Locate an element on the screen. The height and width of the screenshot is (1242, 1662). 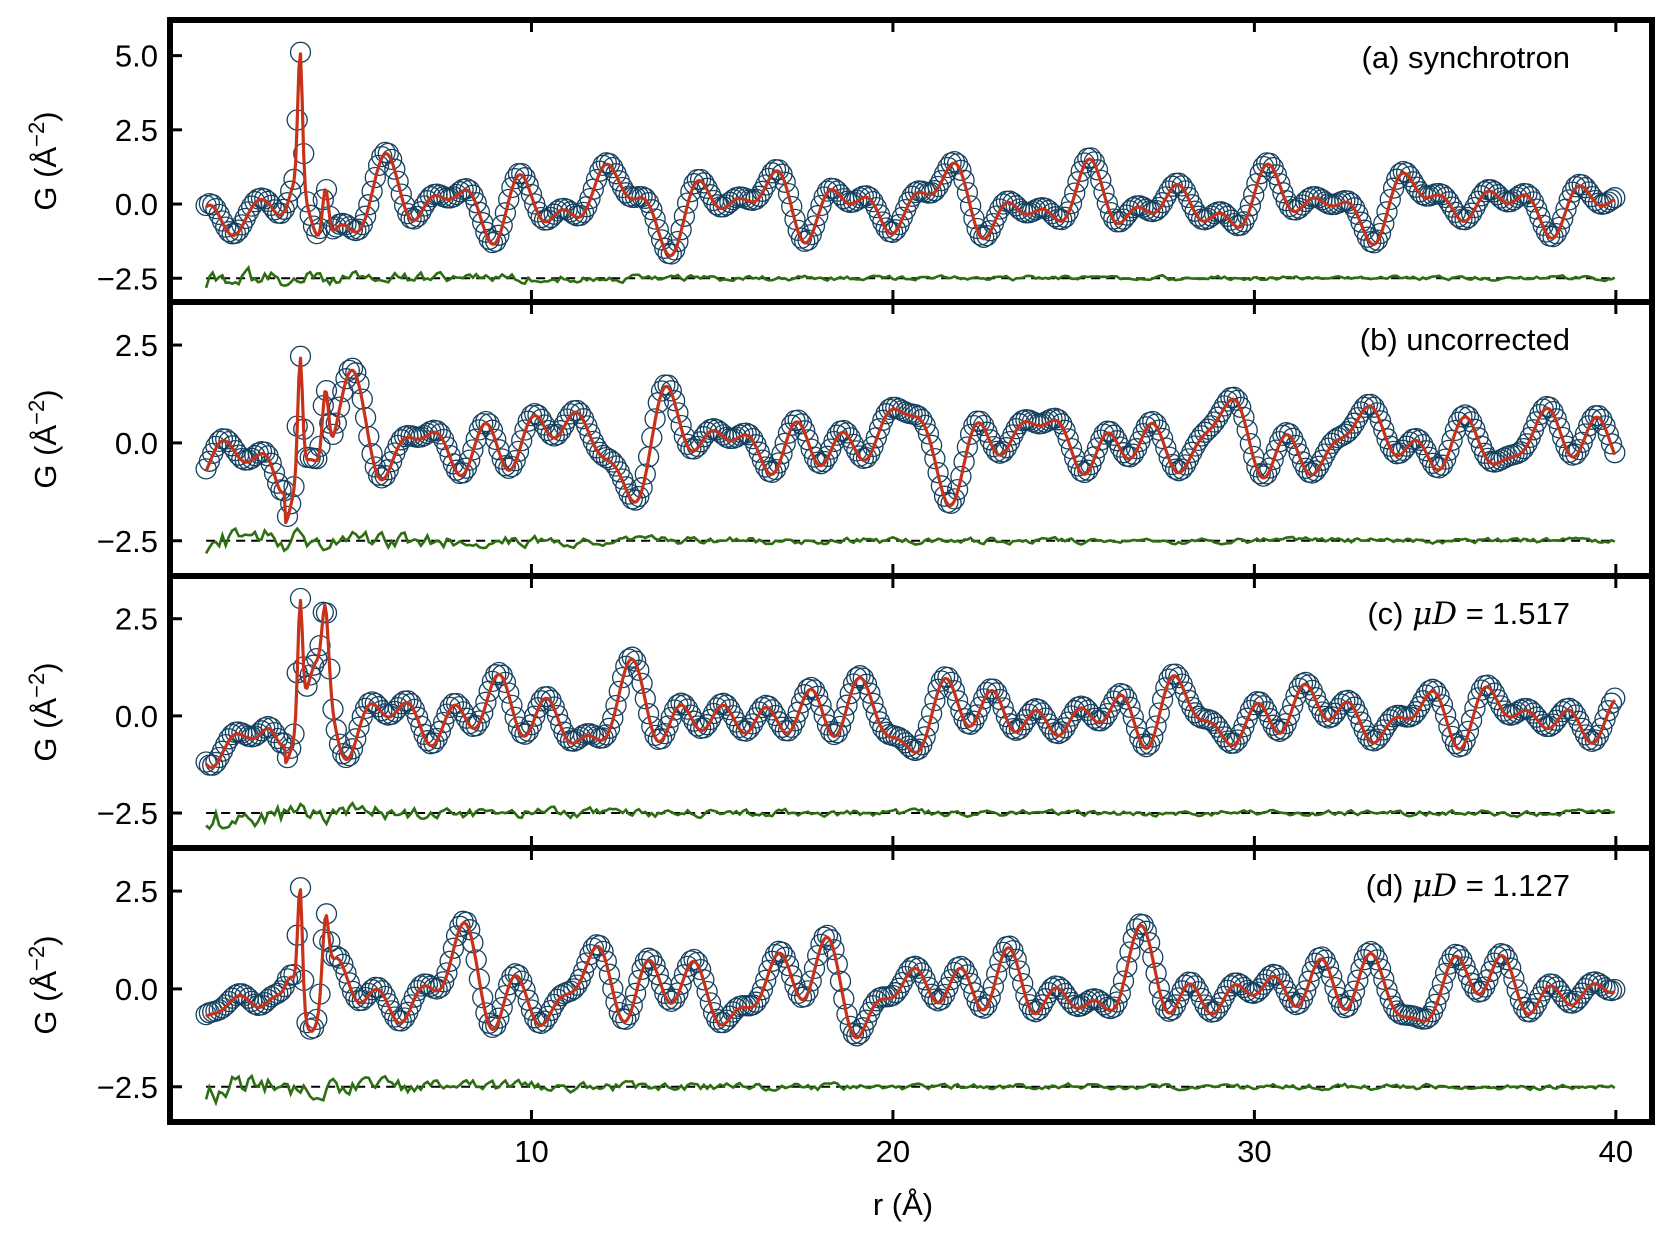
x-axis-label: r (Å) is located at coordinates (903, 1204).